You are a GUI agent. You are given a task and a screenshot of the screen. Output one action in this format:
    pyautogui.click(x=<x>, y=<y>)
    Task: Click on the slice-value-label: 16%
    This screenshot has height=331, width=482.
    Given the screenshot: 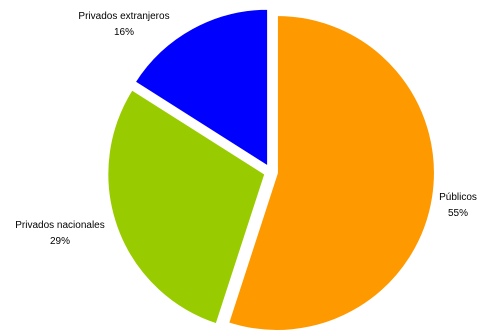 What is the action you would take?
    pyautogui.click(x=124, y=32)
    